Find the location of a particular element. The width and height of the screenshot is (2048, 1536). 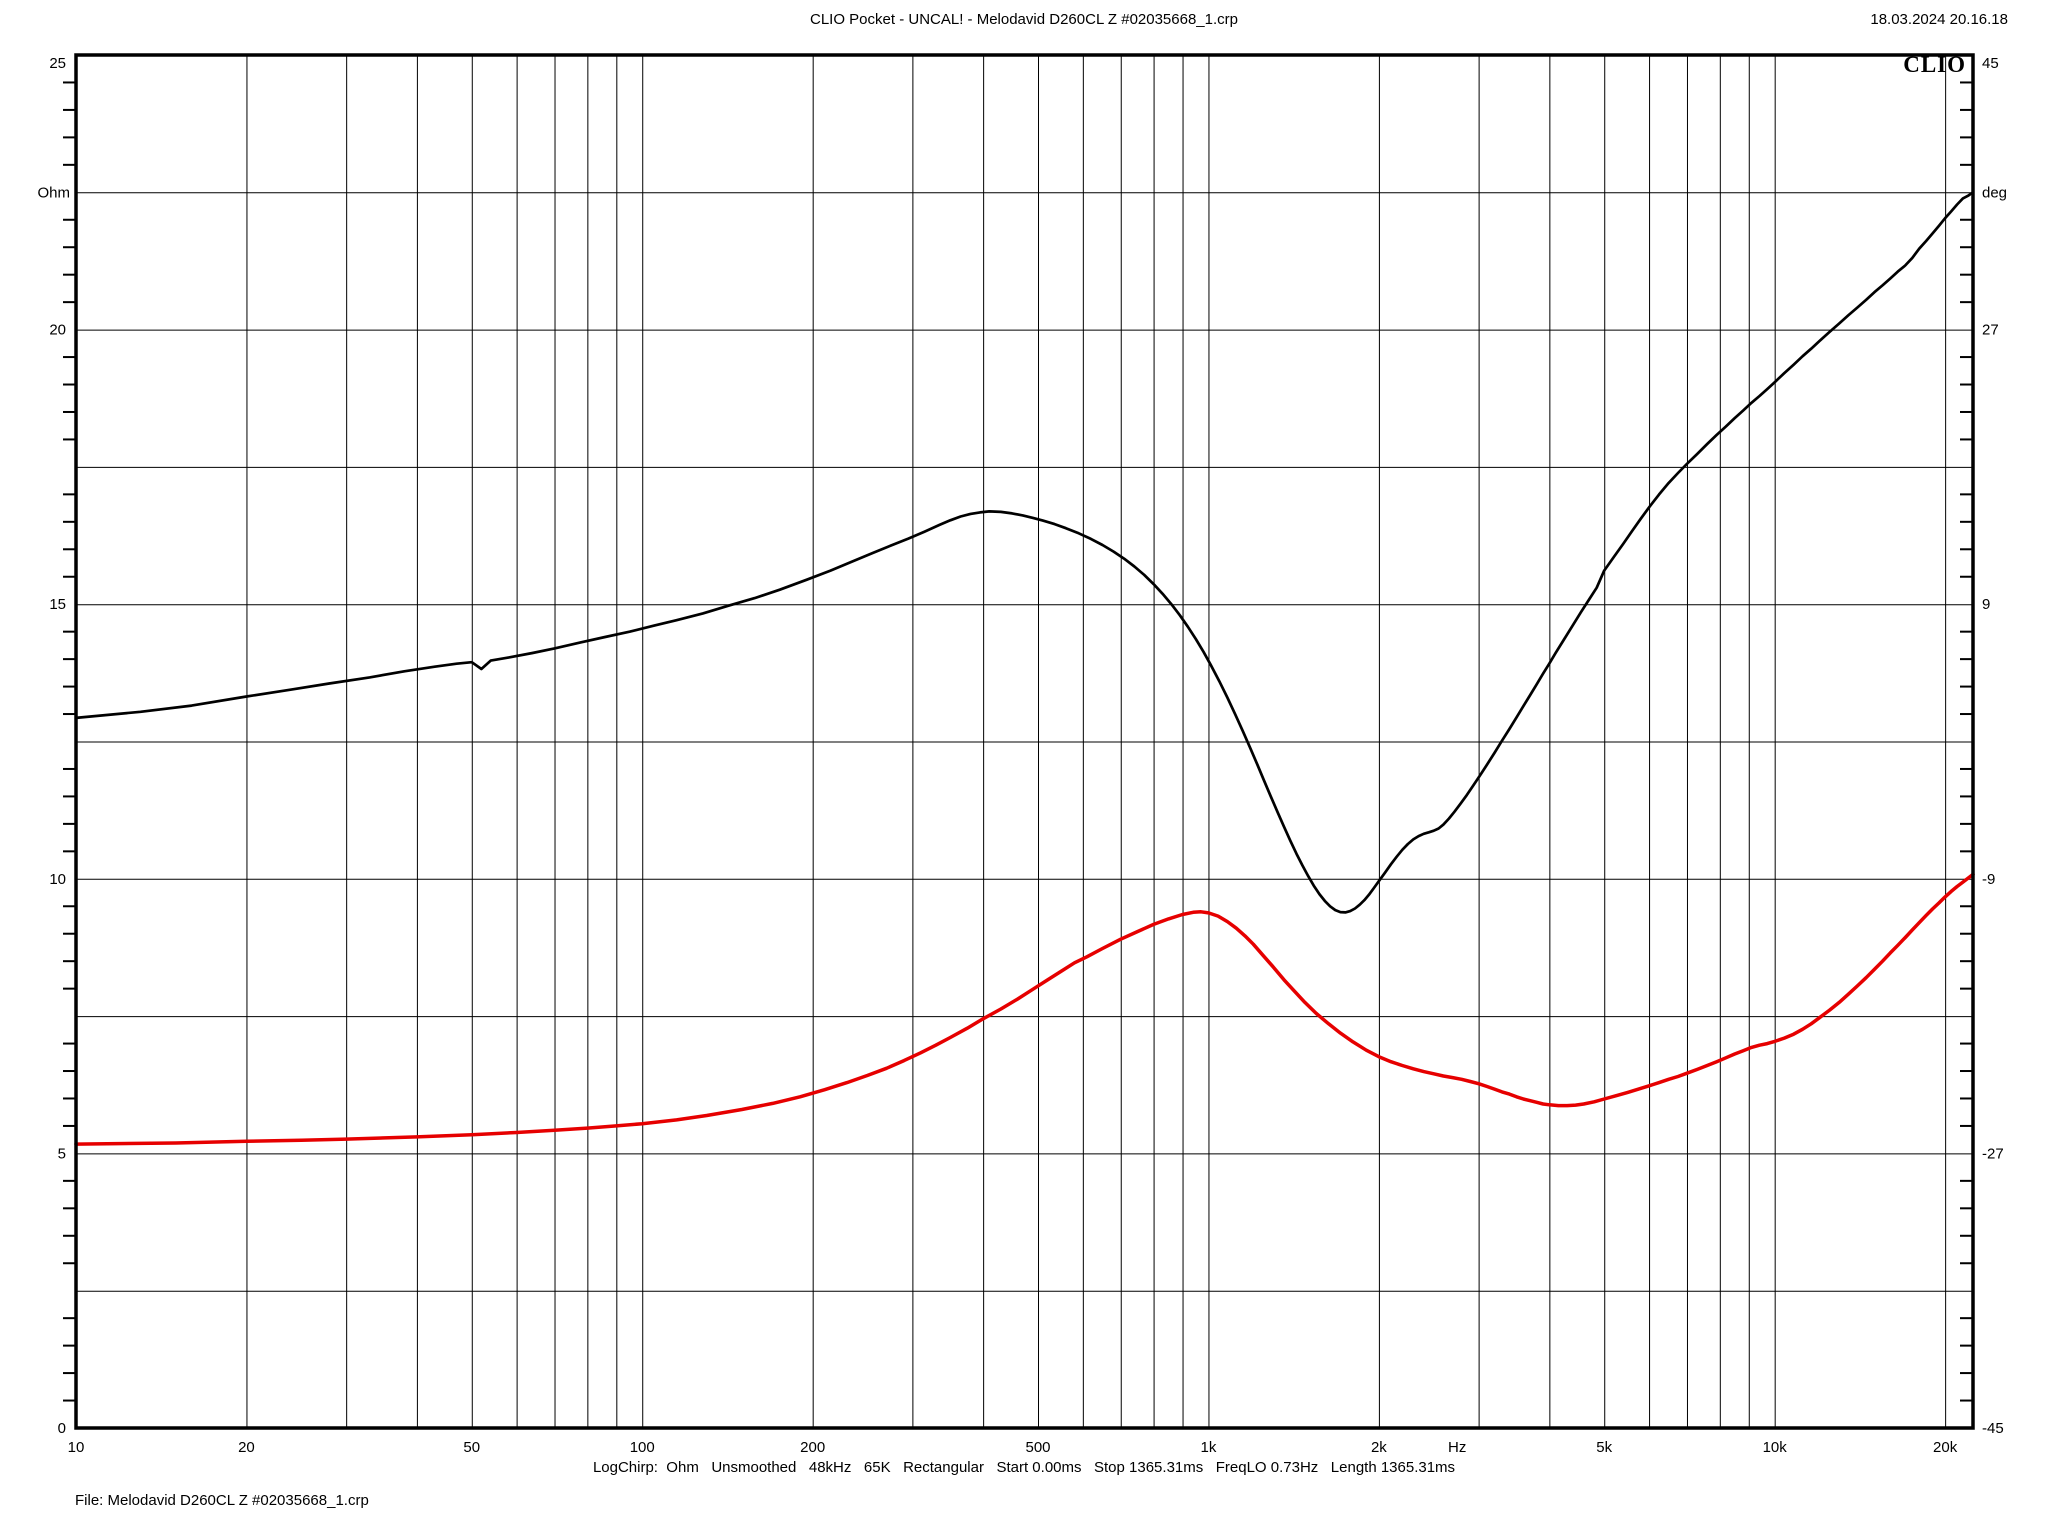

y-left-unit-label: Ohm is located at coordinates (53, 192).